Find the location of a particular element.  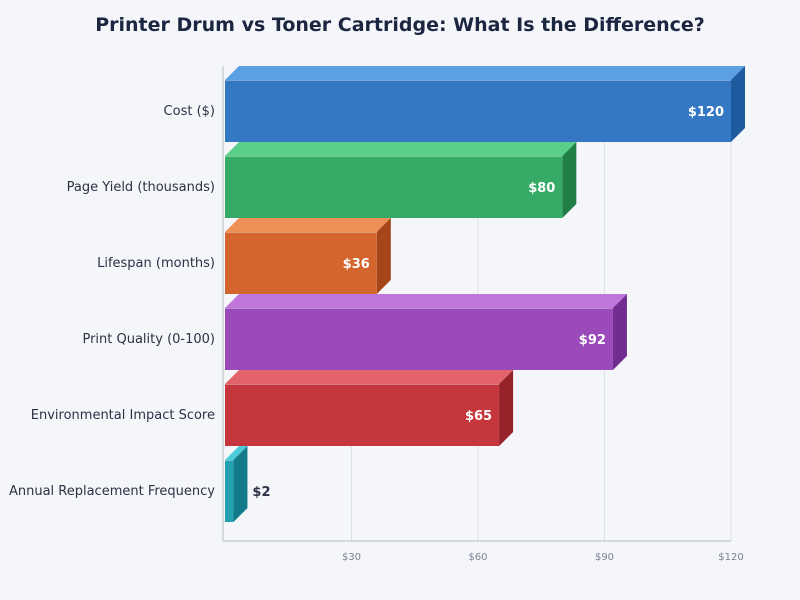

value-label: $92 is located at coordinates (592, 340).